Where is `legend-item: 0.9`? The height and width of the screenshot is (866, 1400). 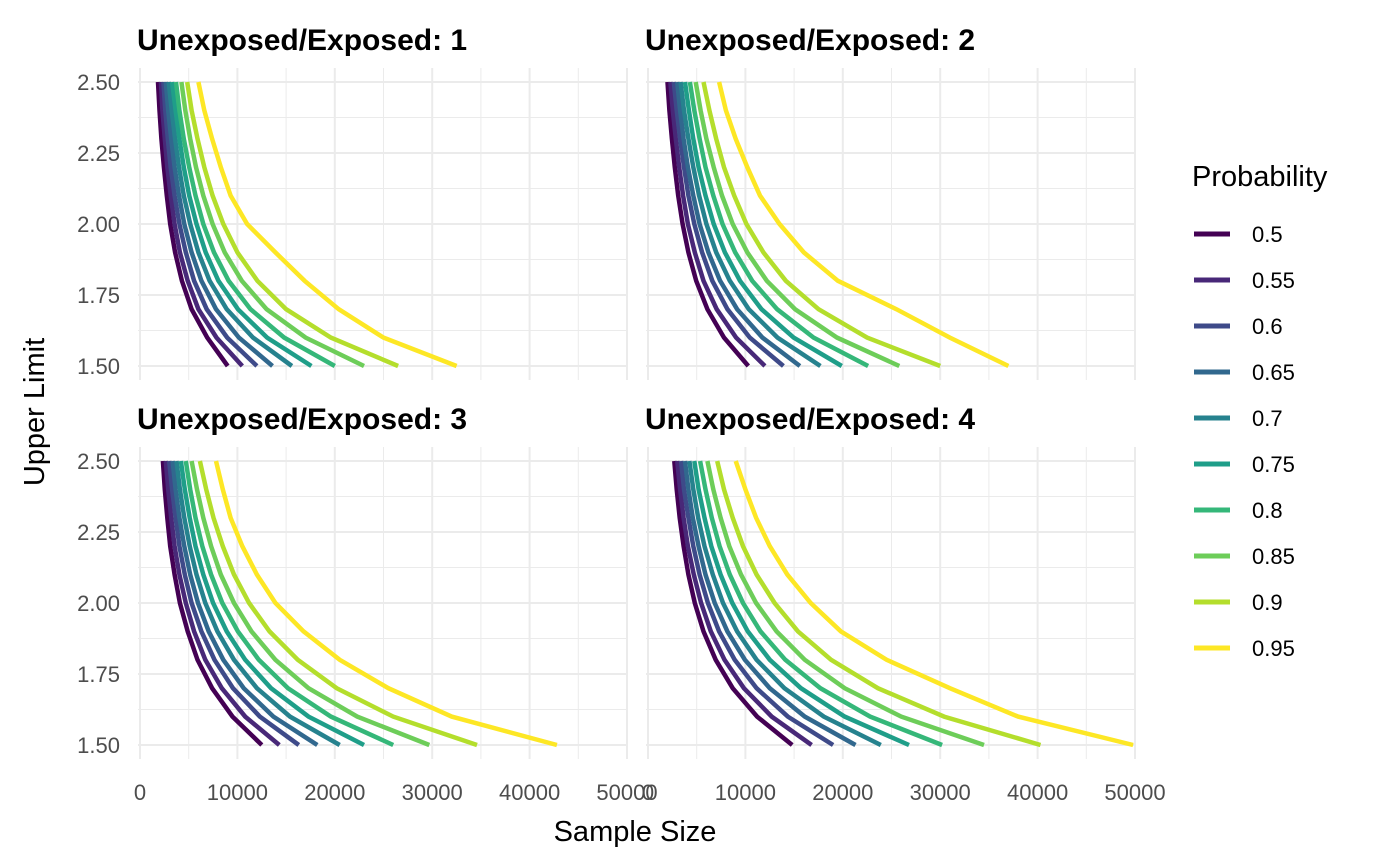 legend-item: 0.9 is located at coordinates (1238, 602).